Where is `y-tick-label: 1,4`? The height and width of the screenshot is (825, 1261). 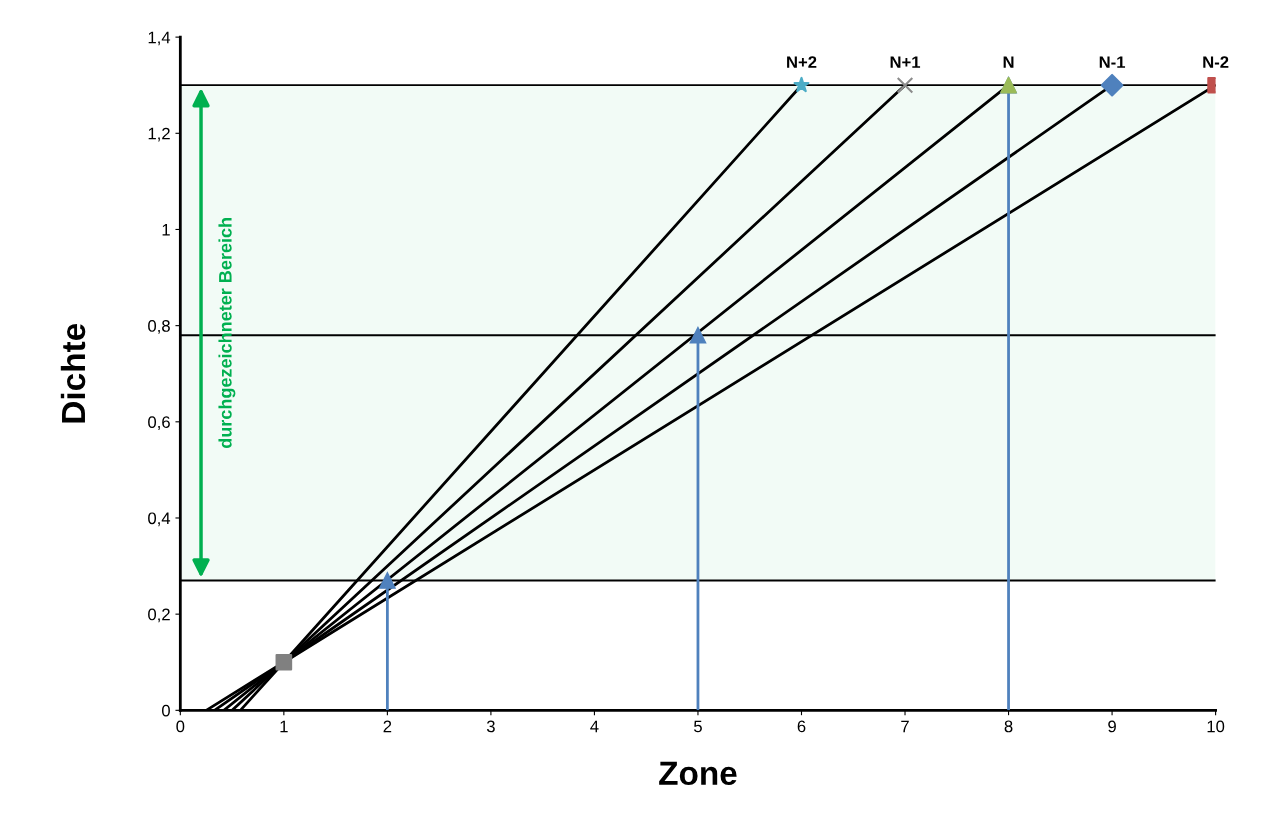
y-tick-label: 1,4 is located at coordinates (159, 38).